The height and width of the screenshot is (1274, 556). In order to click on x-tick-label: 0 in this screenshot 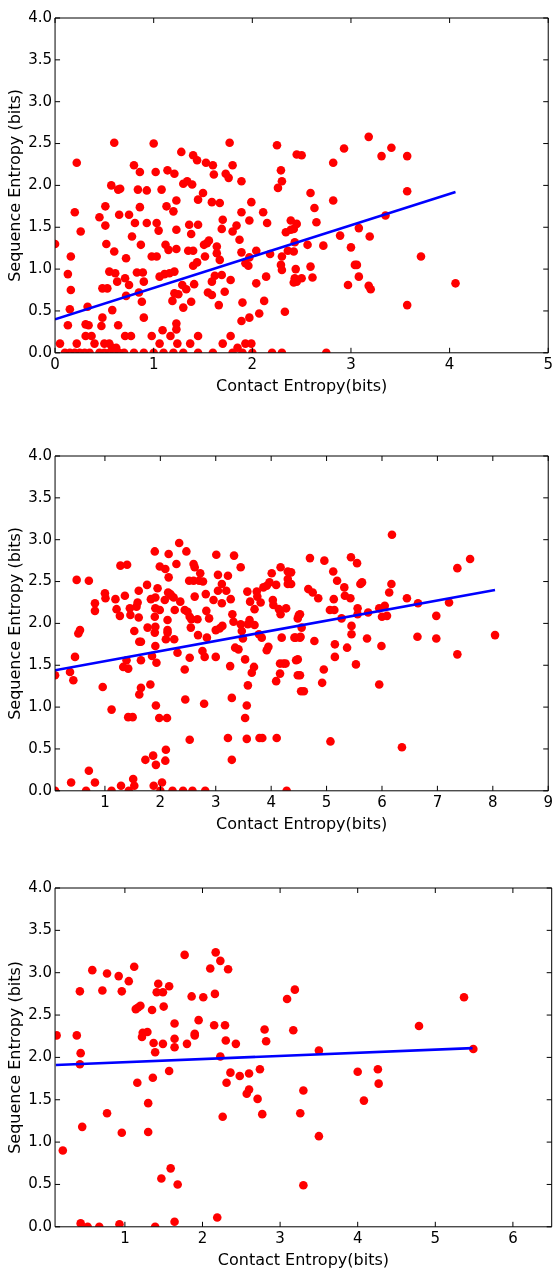, I will do `click(55, 363)`.